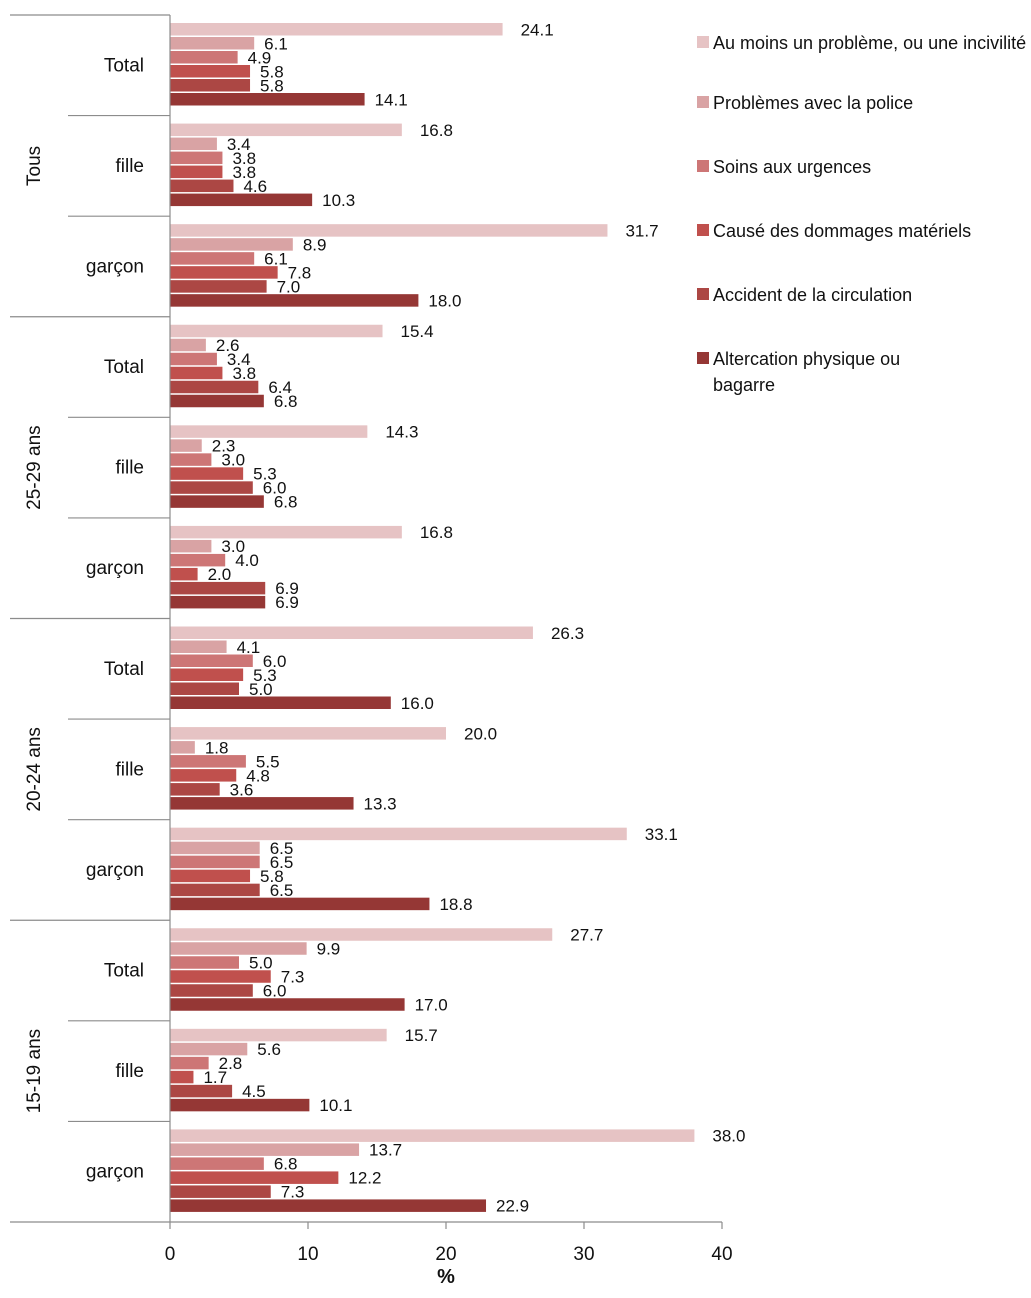 The width and height of the screenshot is (1031, 1298). What do you see at coordinates (338, 200) in the screenshot?
I see `data-label: 10.3` at bounding box center [338, 200].